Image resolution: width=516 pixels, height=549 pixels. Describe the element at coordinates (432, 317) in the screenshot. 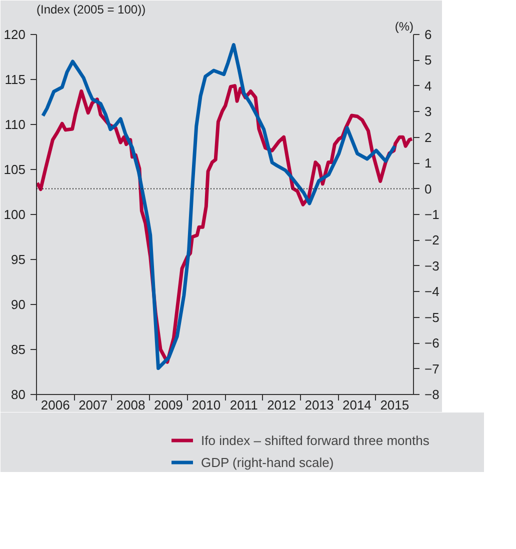

I see `y2-tick-label: −5` at that location.